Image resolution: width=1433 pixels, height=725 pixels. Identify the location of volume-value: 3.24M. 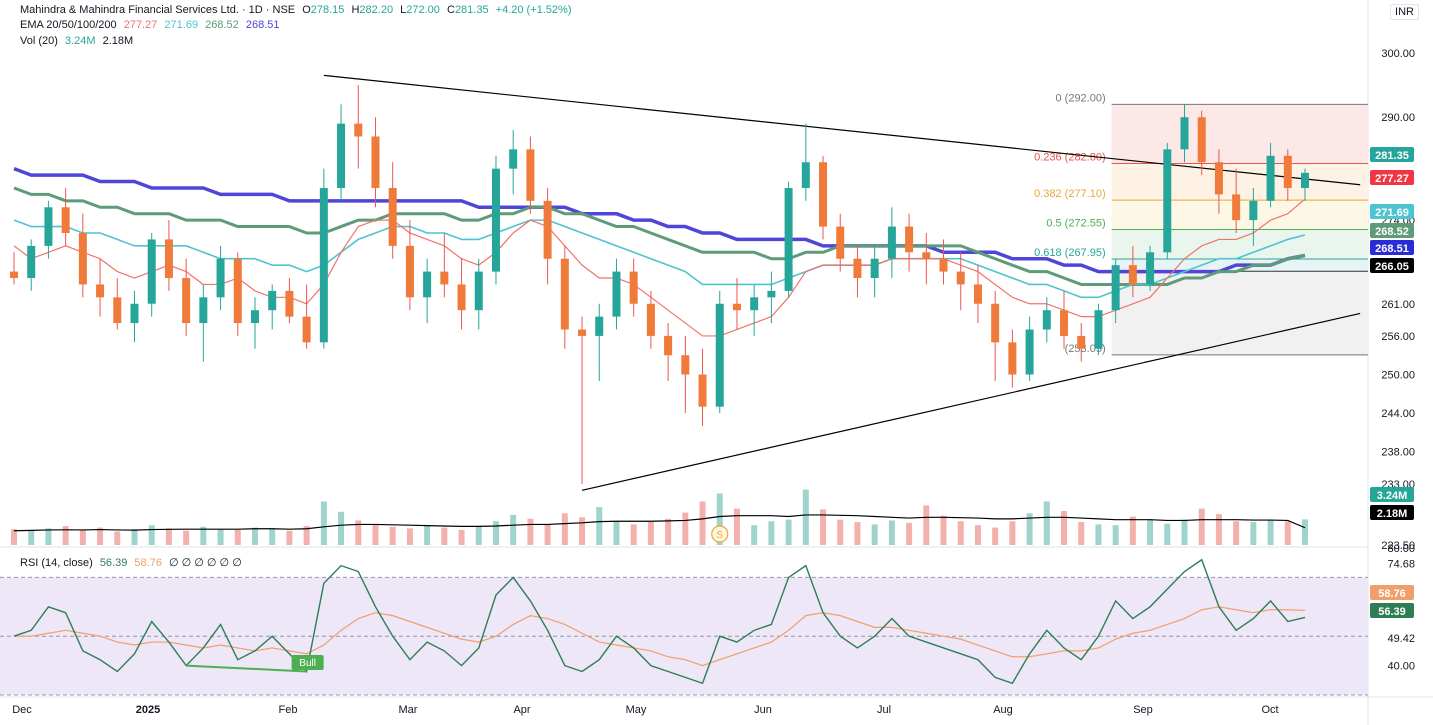
(80, 41).